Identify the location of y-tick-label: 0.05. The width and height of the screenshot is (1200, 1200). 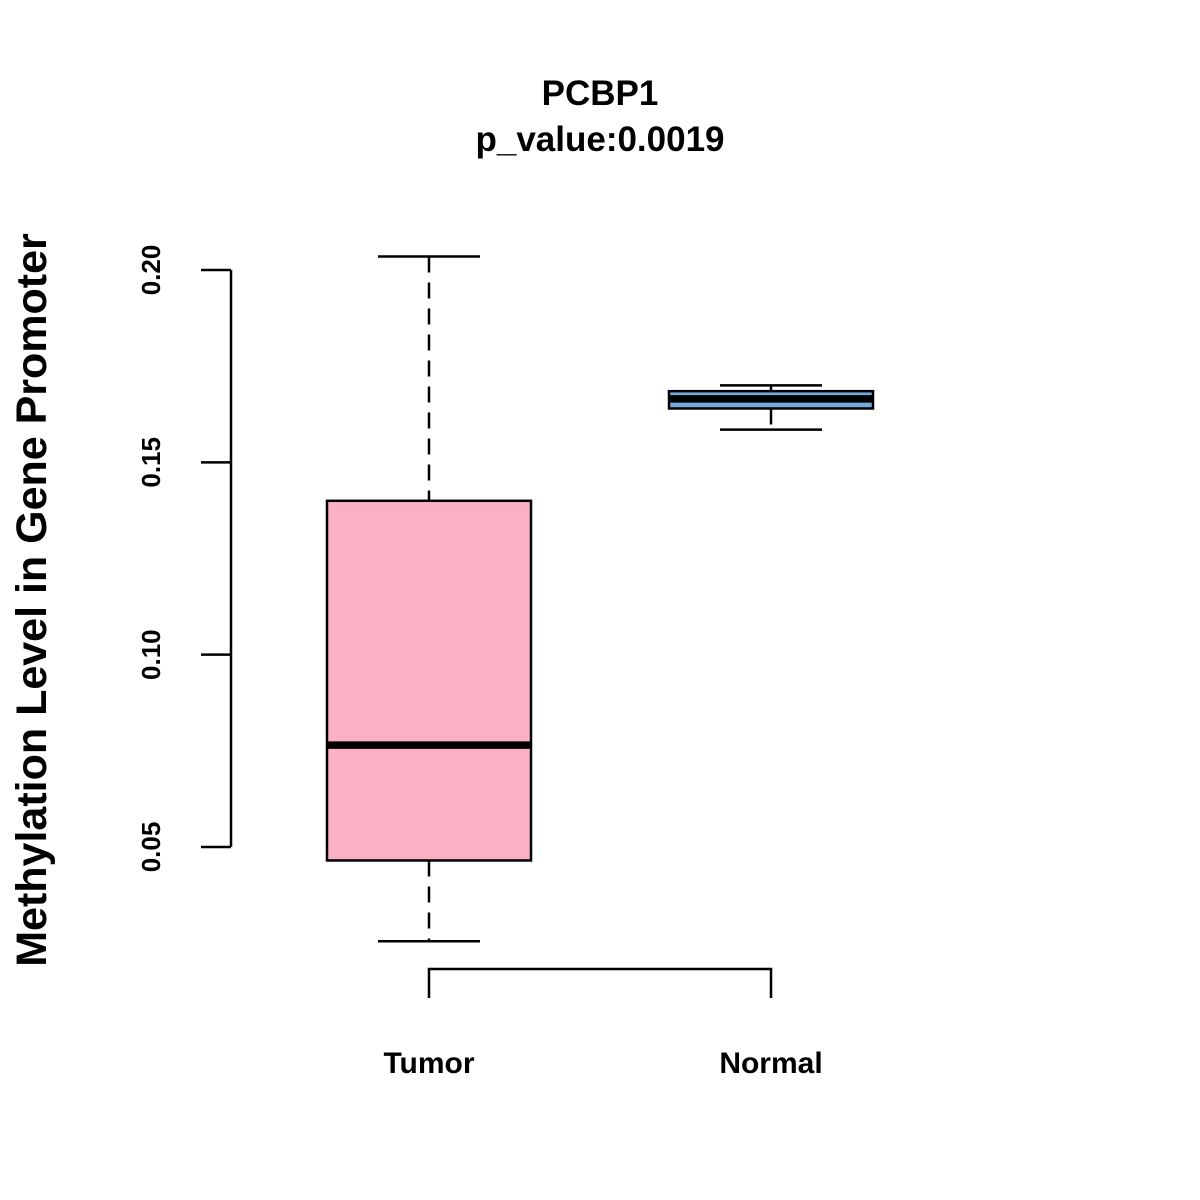
(151, 847).